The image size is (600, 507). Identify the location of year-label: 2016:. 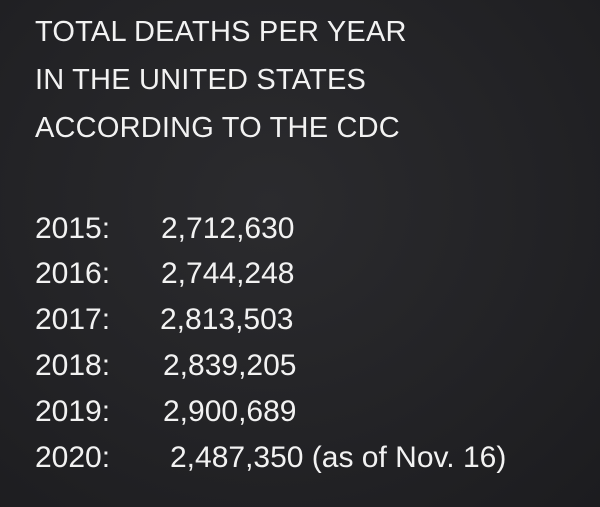
(73, 273).